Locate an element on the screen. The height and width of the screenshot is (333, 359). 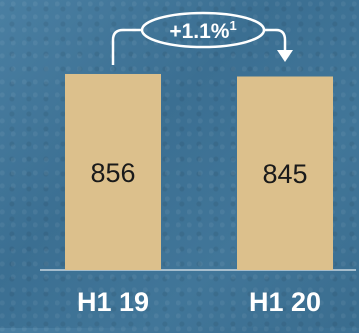
annotation-arrow-left is located at coordinates (126, 46).